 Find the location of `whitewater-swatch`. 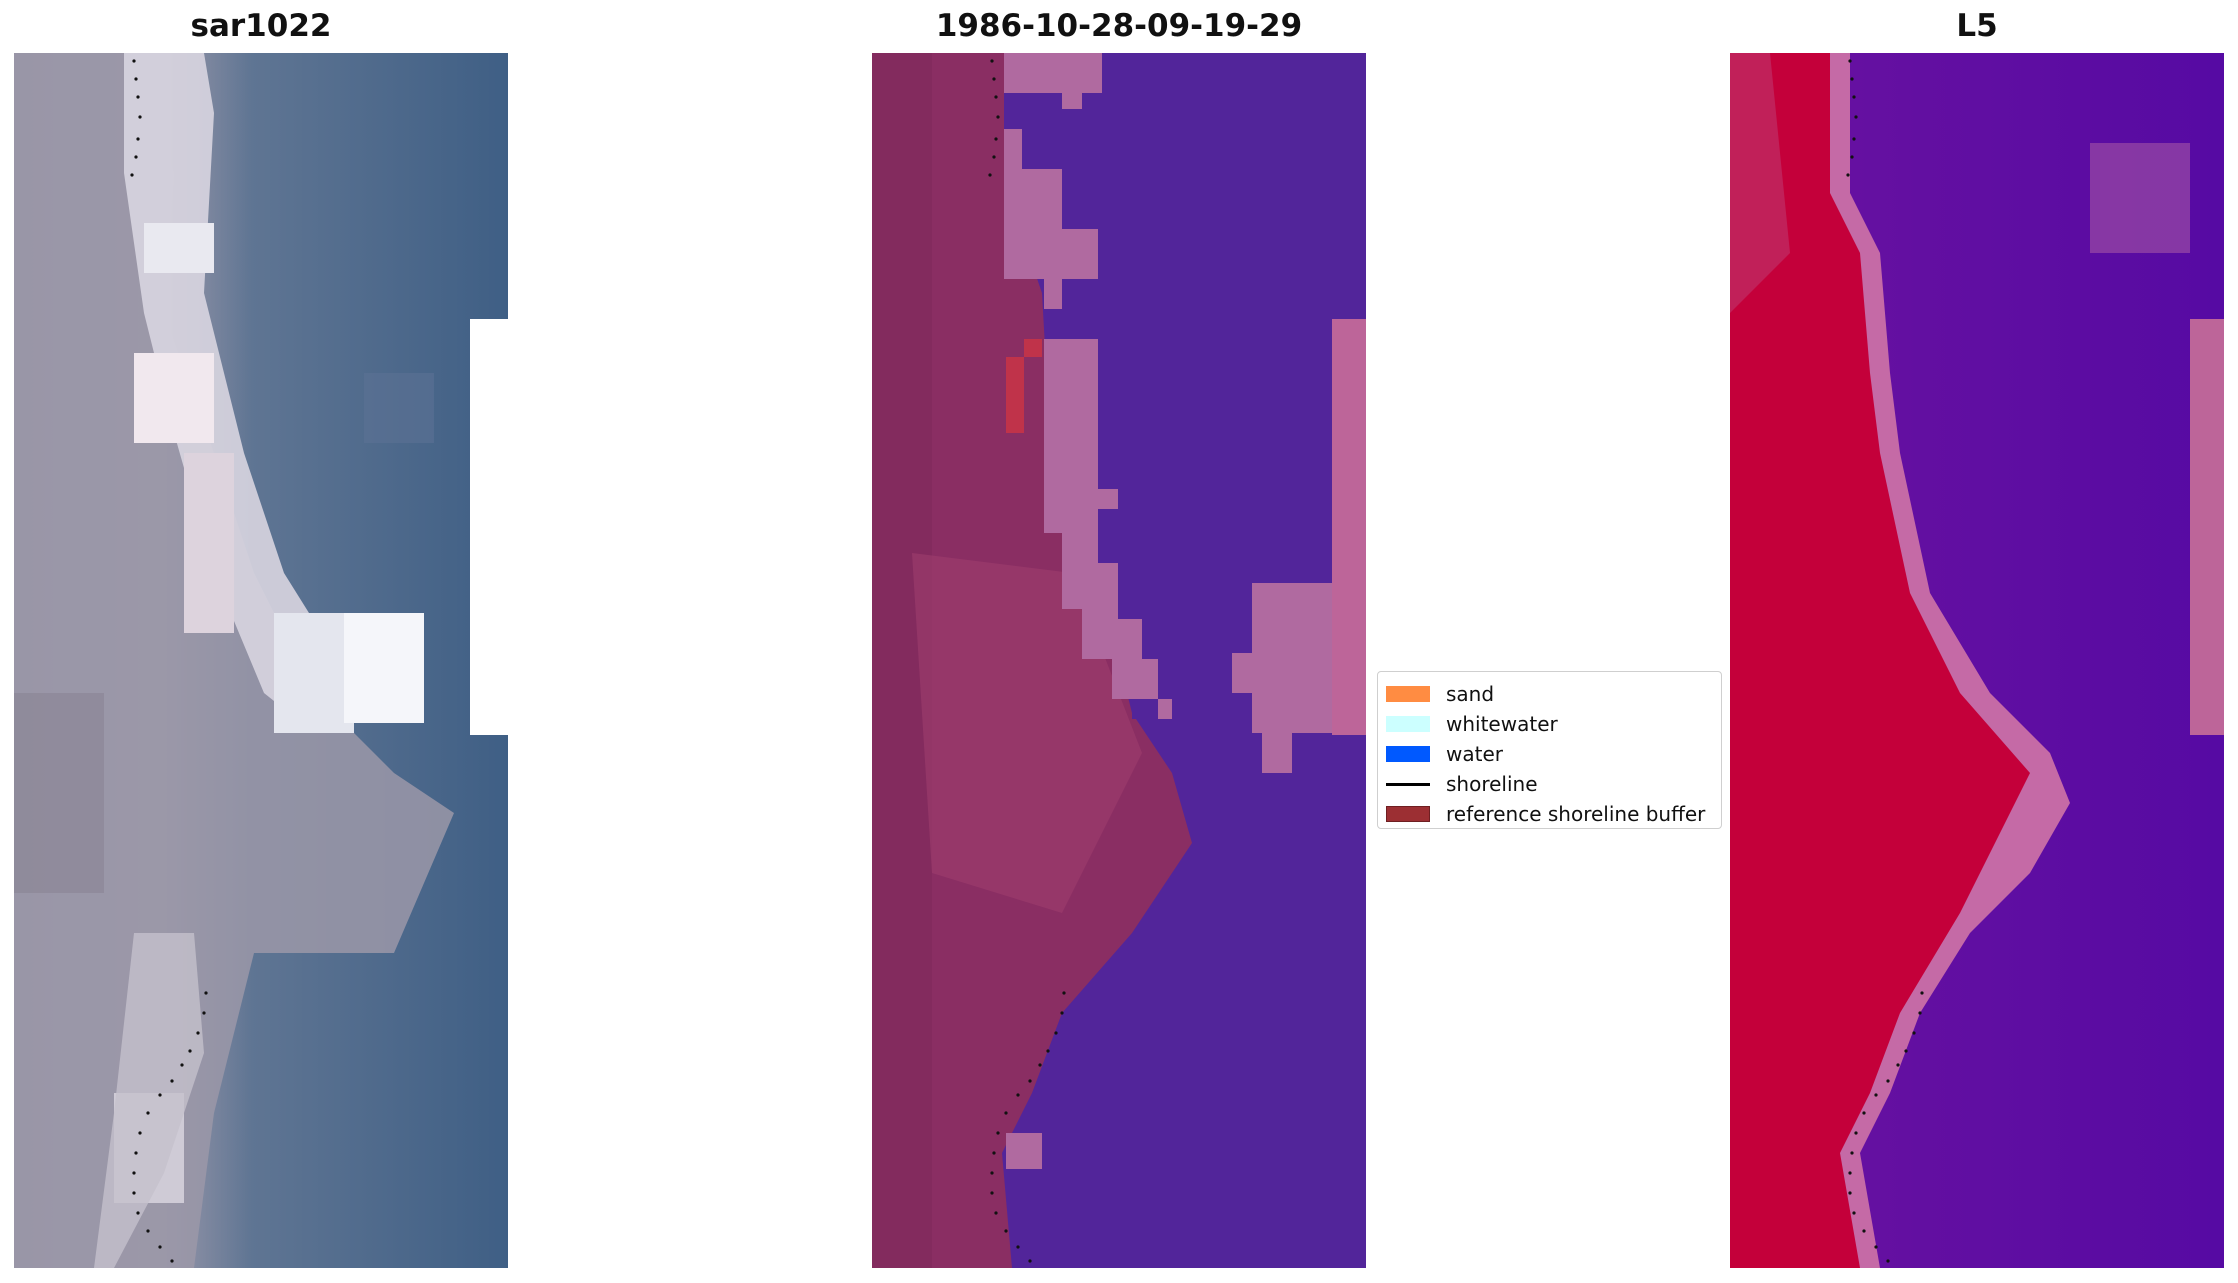

whitewater-swatch is located at coordinates (1408, 724).